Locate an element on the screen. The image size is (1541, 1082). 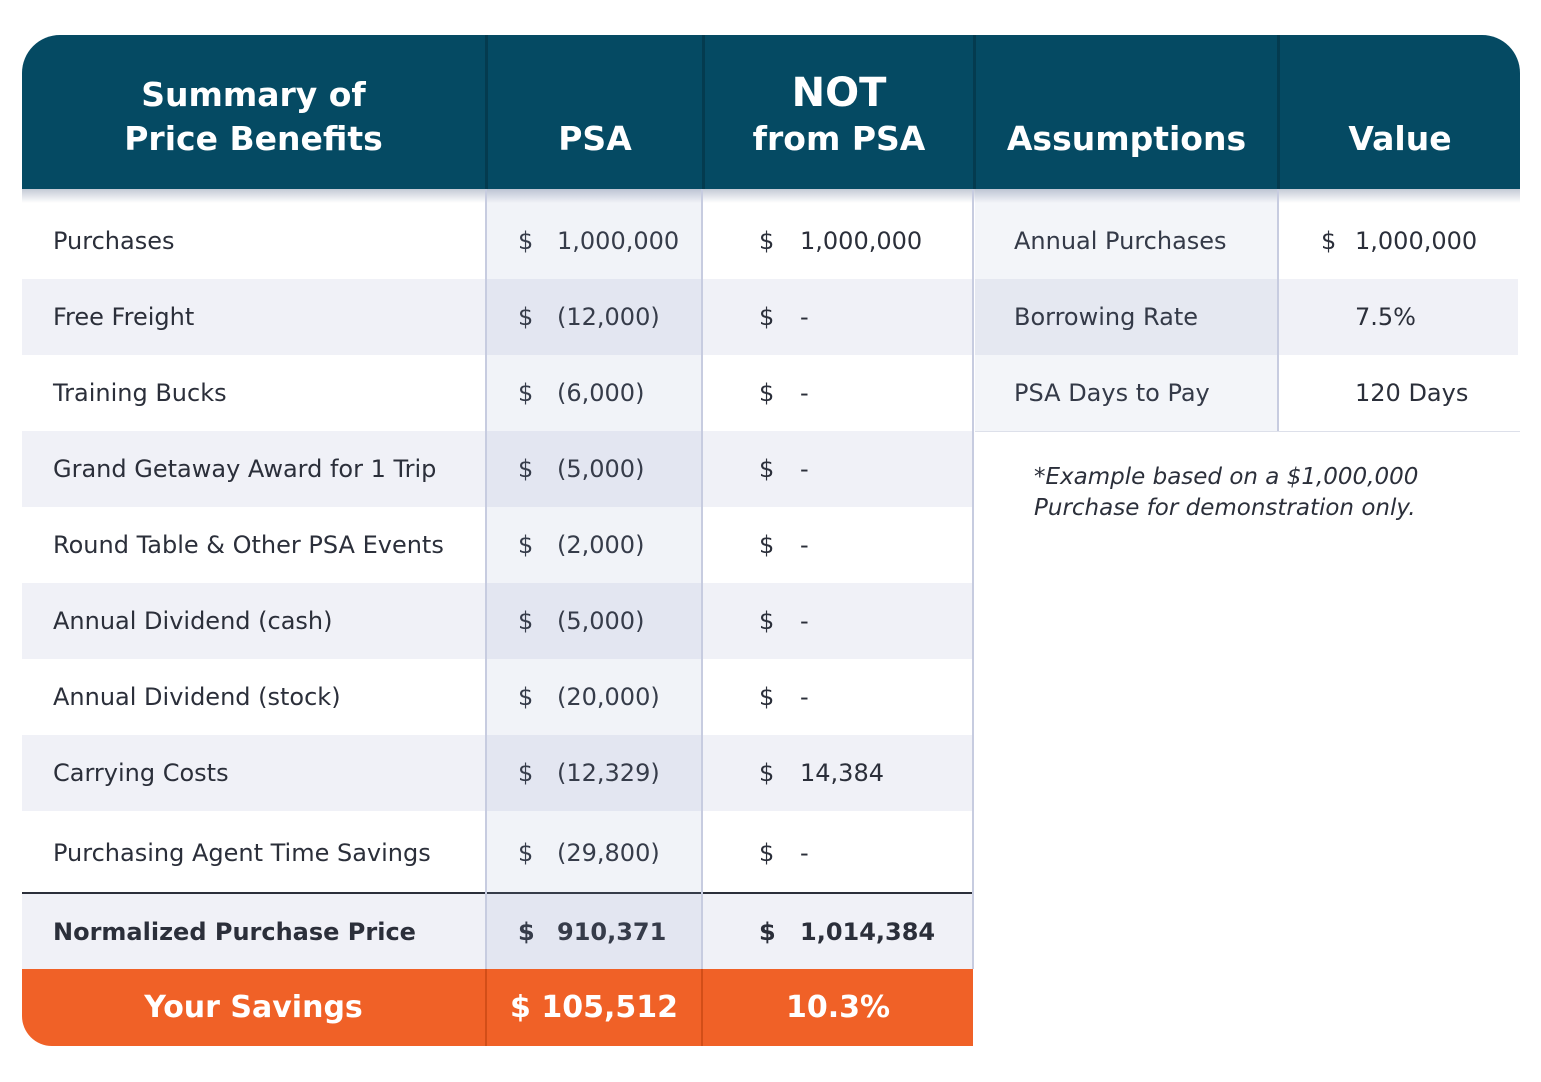
assumption-value: 7.5% is located at coordinates (1385, 317).